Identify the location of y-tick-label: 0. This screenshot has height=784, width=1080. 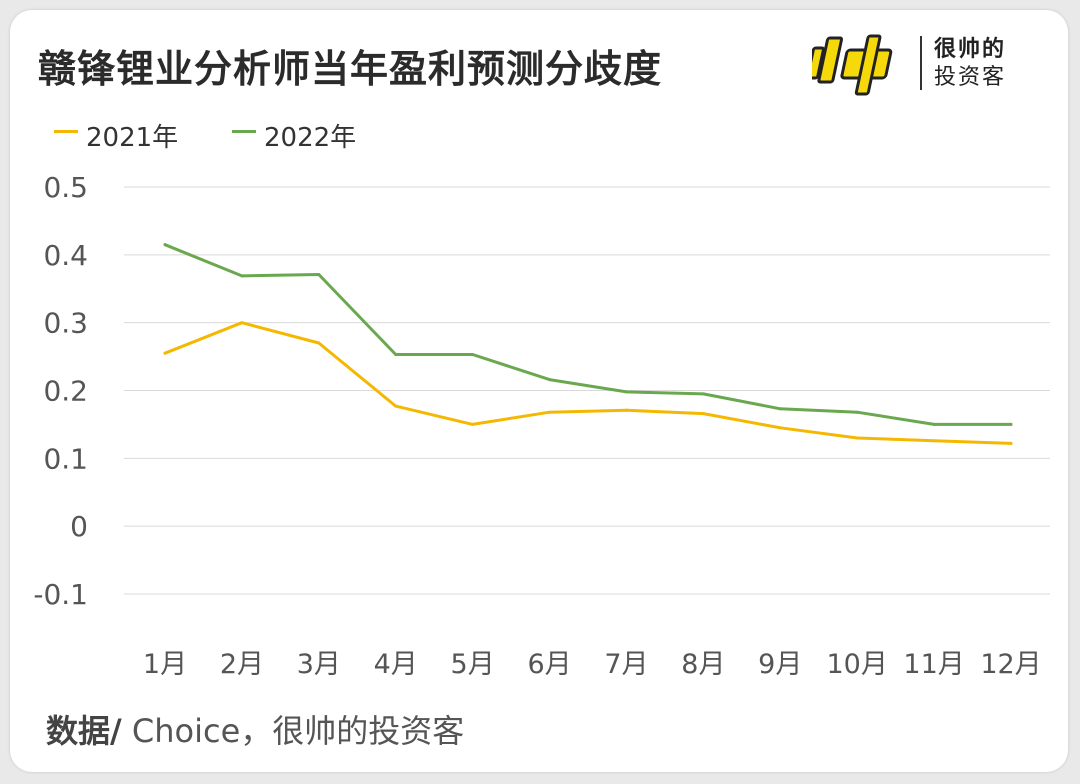
(79, 526).